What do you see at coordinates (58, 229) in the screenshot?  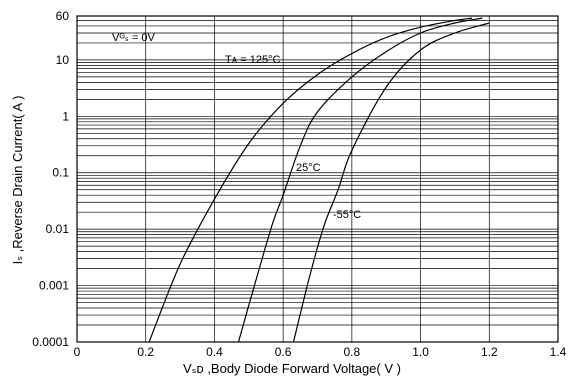 I see `y-tick-label: 0.01` at bounding box center [58, 229].